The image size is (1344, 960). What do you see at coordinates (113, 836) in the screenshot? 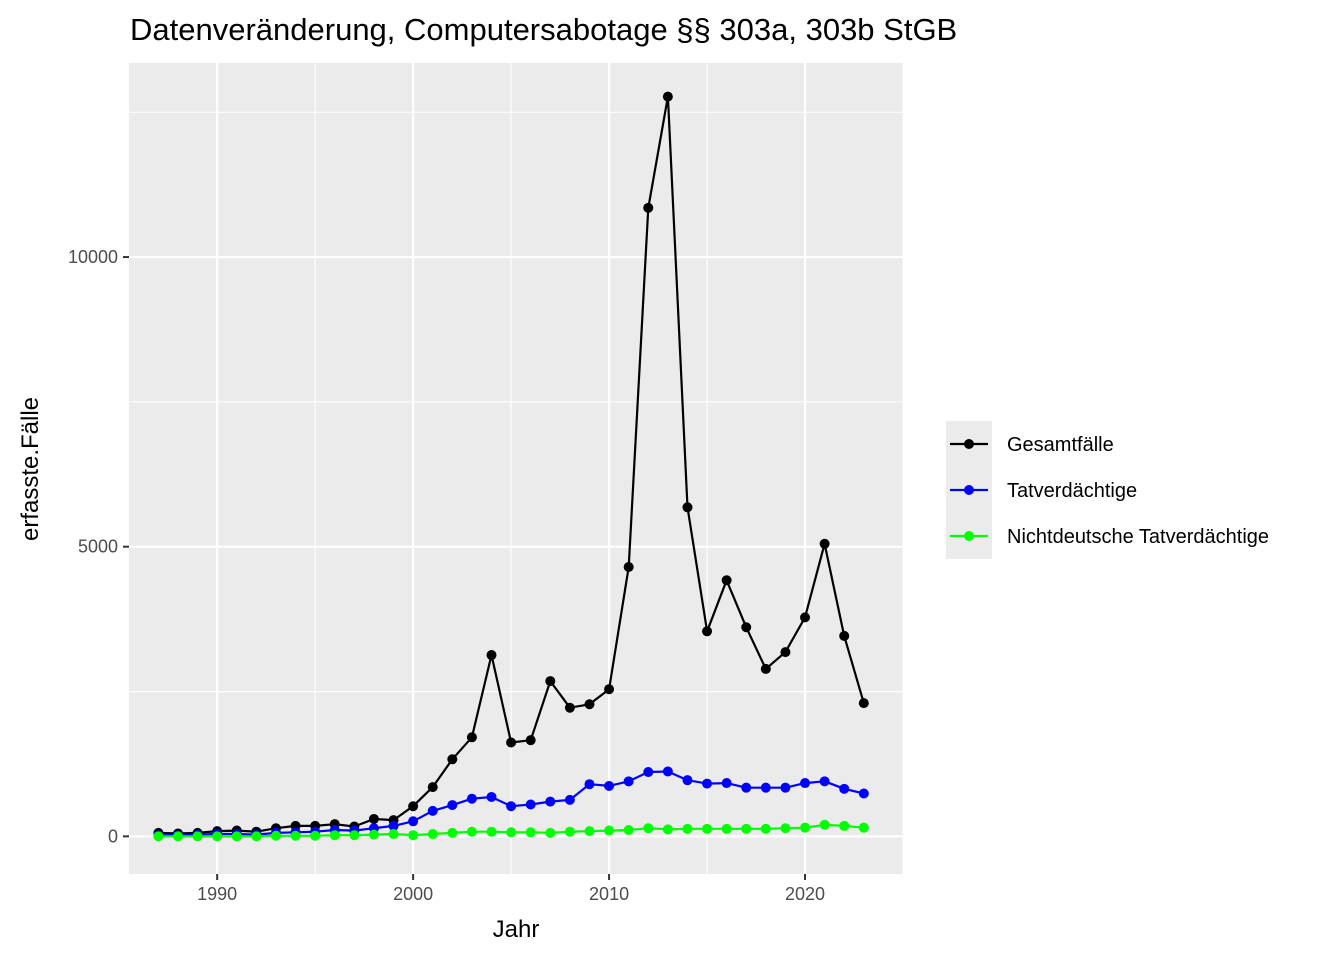
I see `y-tick-label: 0` at bounding box center [113, 836].